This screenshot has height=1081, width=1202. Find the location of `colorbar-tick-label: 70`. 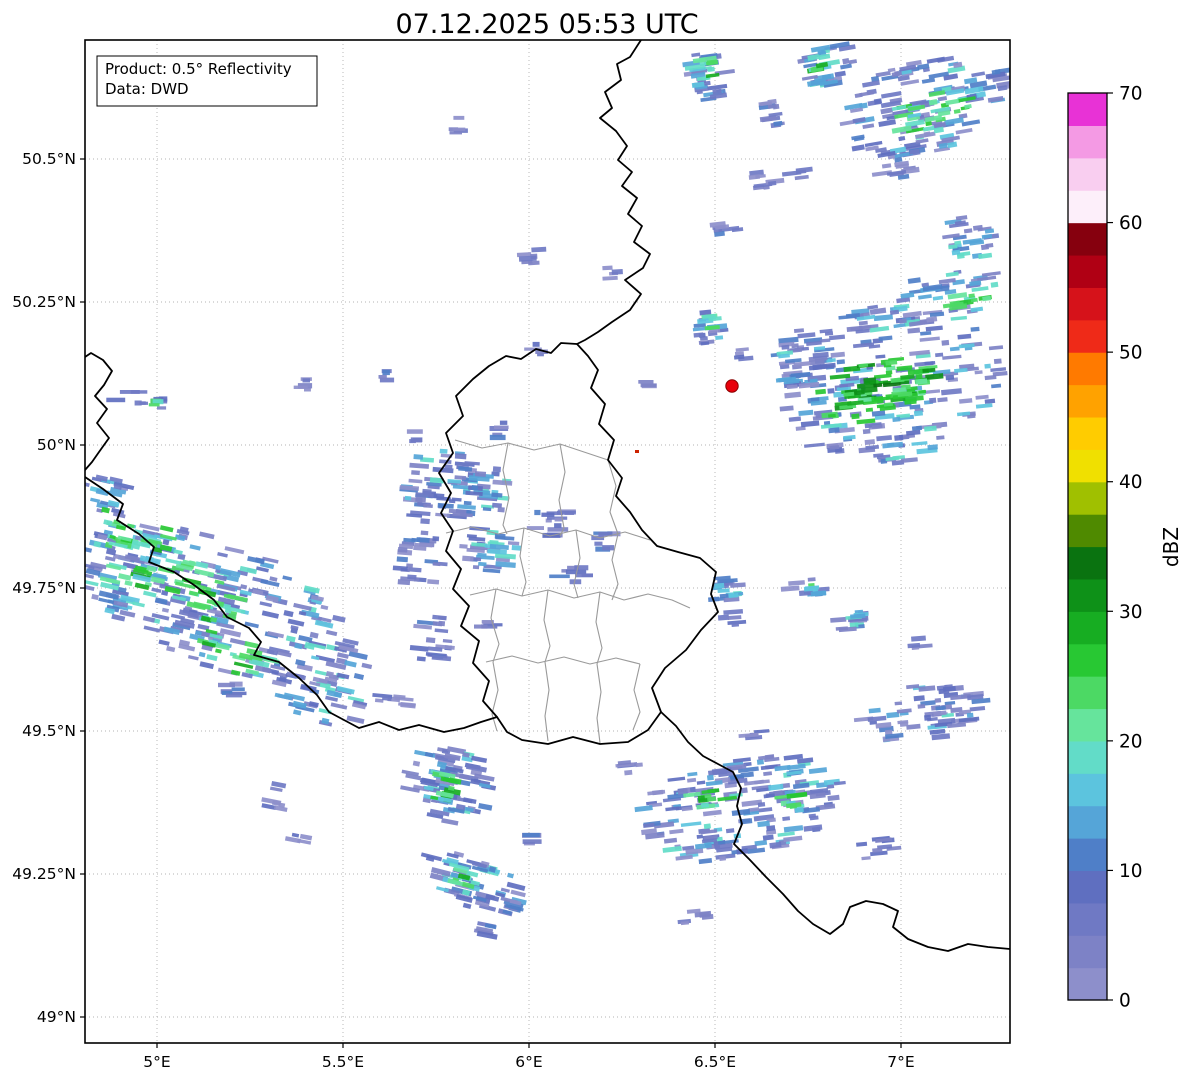

colorbar-tick-label: 70 is located at coordinates (1131, 94).